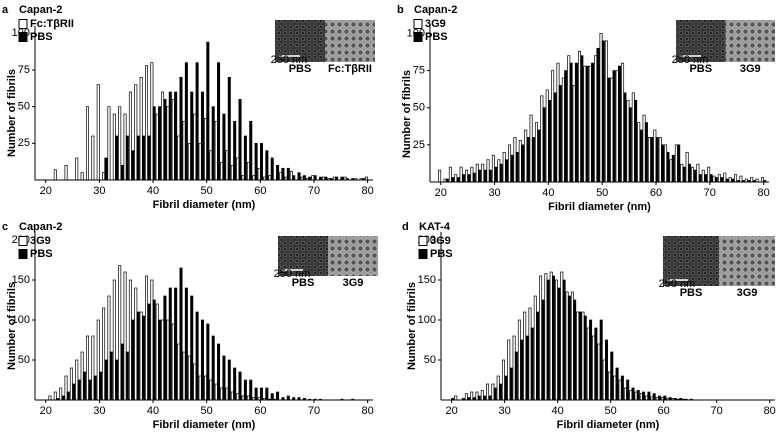  Describe the element at coordinates (441, 193) in the screenshot. I see `x-tick-label: 20` at that location.